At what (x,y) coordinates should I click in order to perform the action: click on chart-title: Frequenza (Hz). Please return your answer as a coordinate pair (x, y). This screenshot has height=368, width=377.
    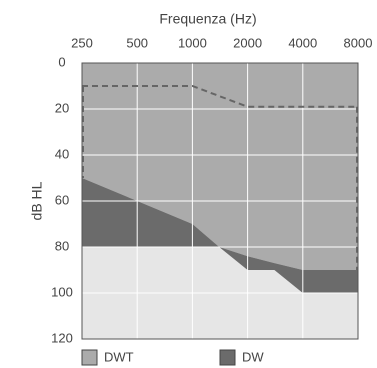
    Looking at the image, I should click on (207, 19).